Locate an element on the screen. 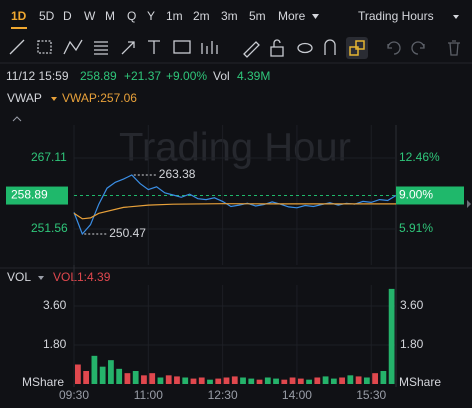 The width and height of the screenshot is (472, 408). more-button: More is located at coordinates (292, 16).